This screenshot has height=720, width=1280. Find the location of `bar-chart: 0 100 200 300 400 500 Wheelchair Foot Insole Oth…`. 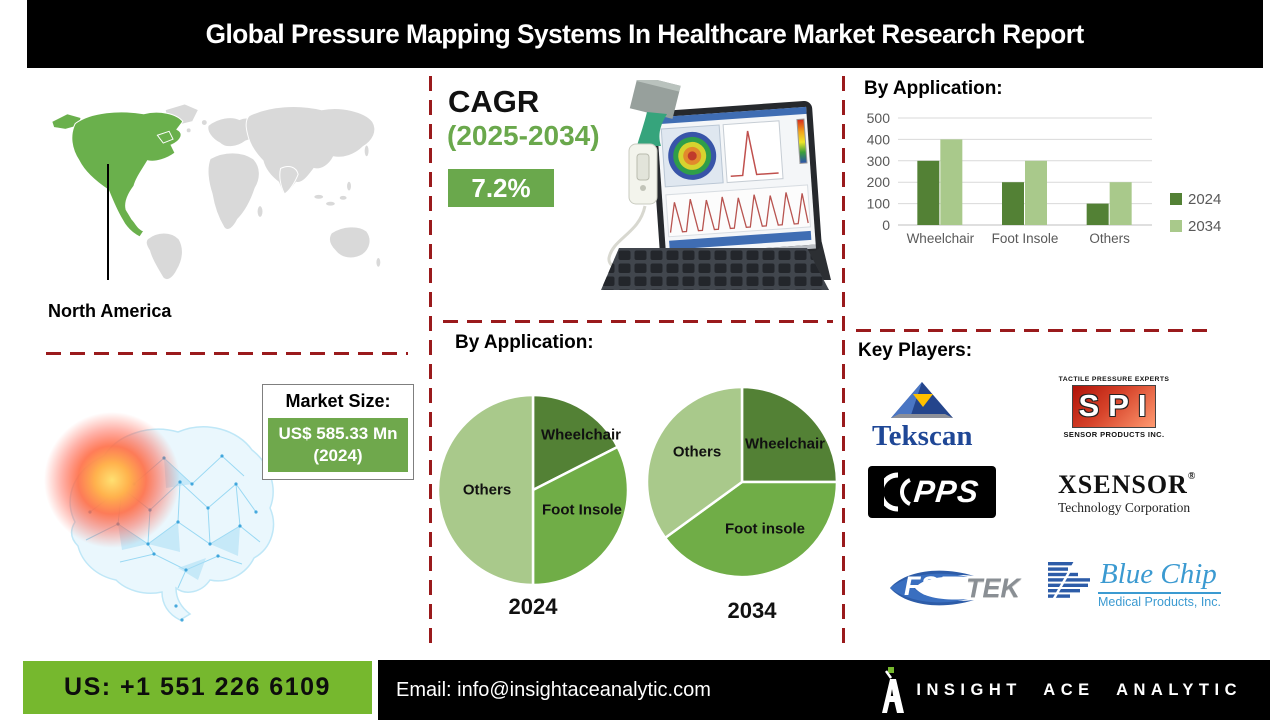

bar-chart: 0 100 200 300 400 500 Wheelchair Foot Insole Oth… is located at coordinates (1058, 183).